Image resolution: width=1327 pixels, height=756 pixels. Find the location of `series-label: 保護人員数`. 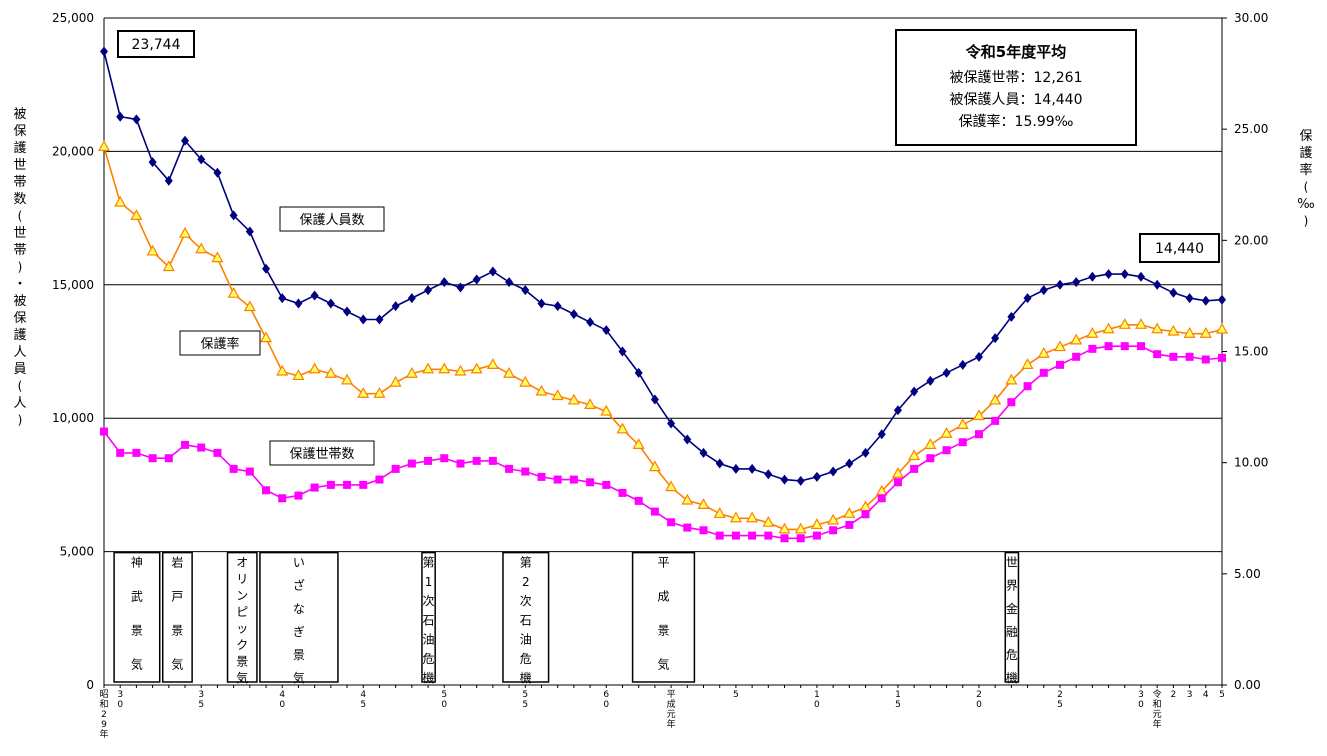

series-label: 保護人員数 is located at coordinates (331, 220).